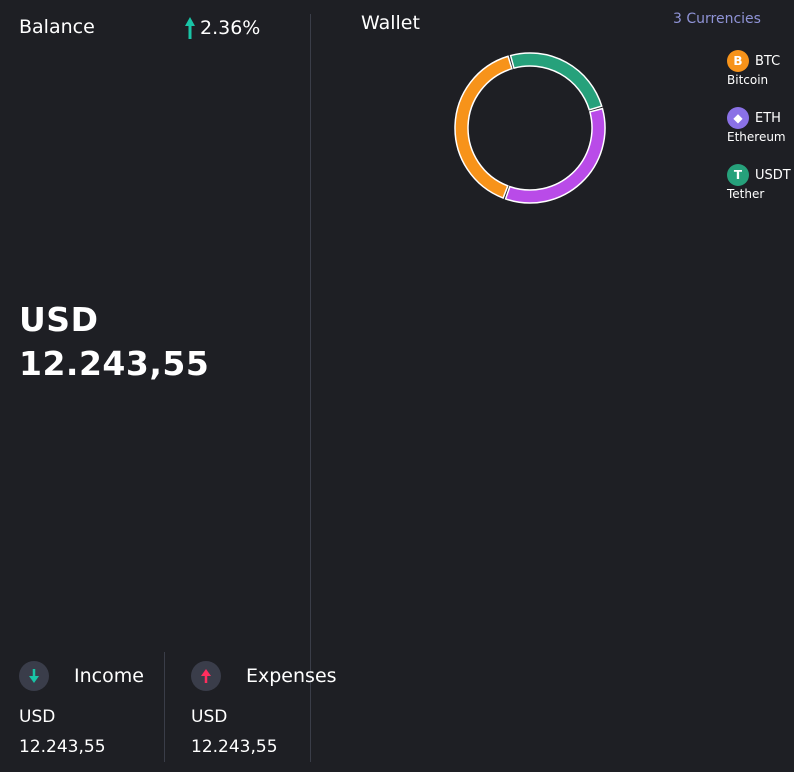 The width and height of the screenshot is (794, 772). Describe the element at coordinates (114, 363) in the screenshot. I see `balance-amount: 12.243,55` at that location.